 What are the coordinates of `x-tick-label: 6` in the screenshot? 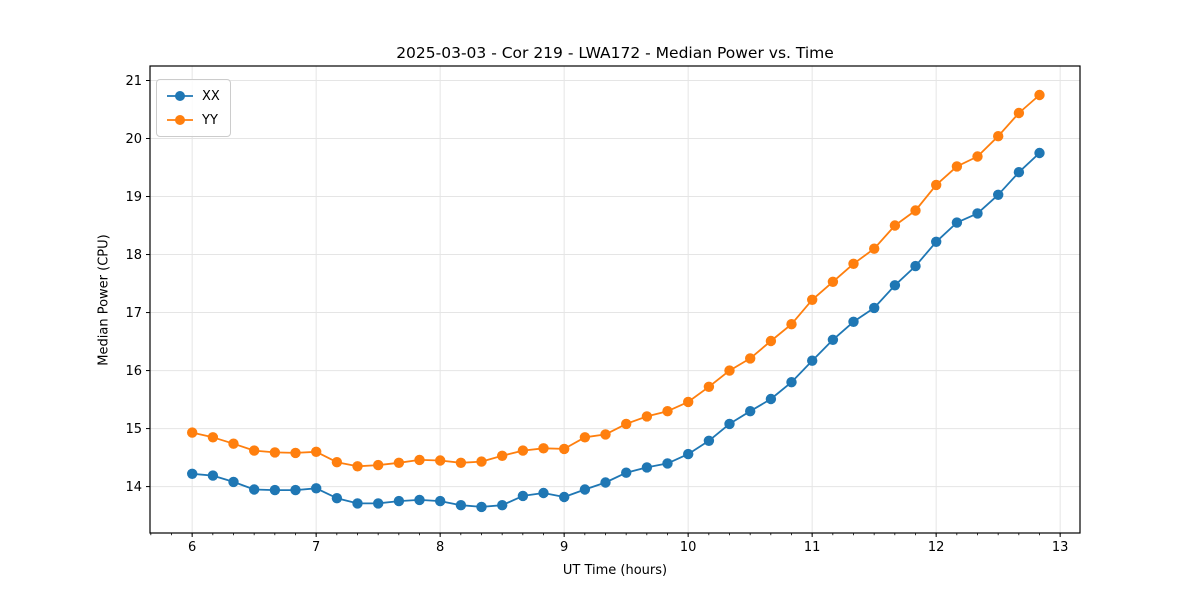 It's located at (192, 547).